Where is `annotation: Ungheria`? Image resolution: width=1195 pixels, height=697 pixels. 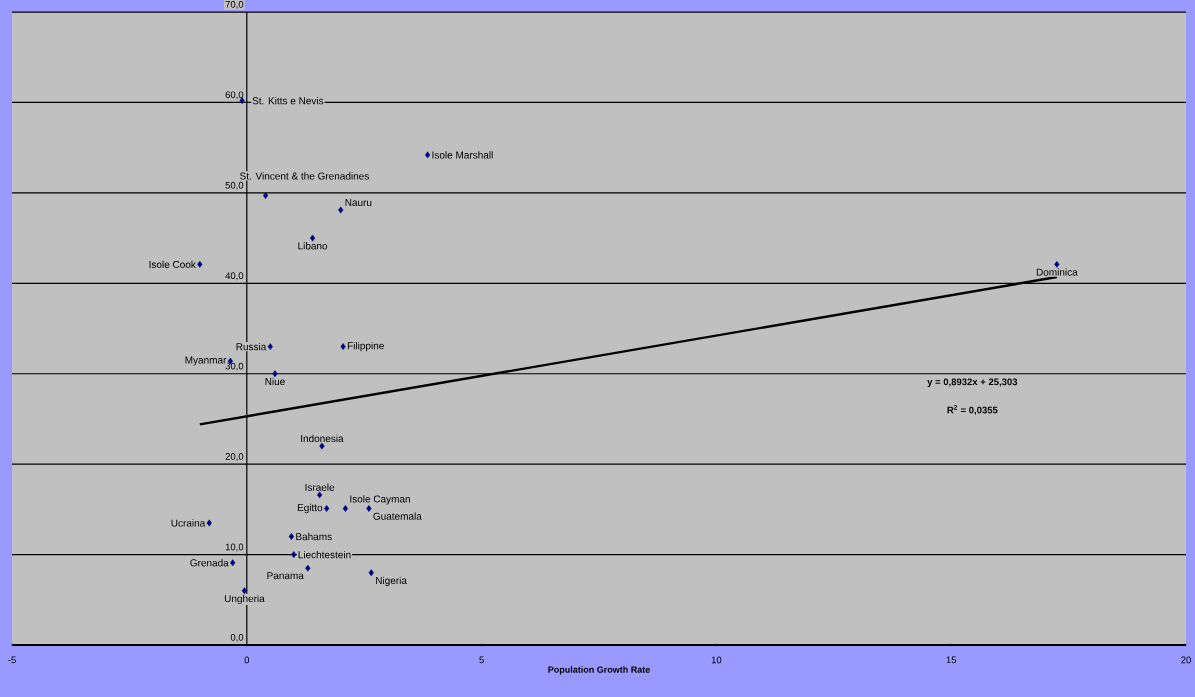
annotation: Ungheria is located at coordinates (244, 599).